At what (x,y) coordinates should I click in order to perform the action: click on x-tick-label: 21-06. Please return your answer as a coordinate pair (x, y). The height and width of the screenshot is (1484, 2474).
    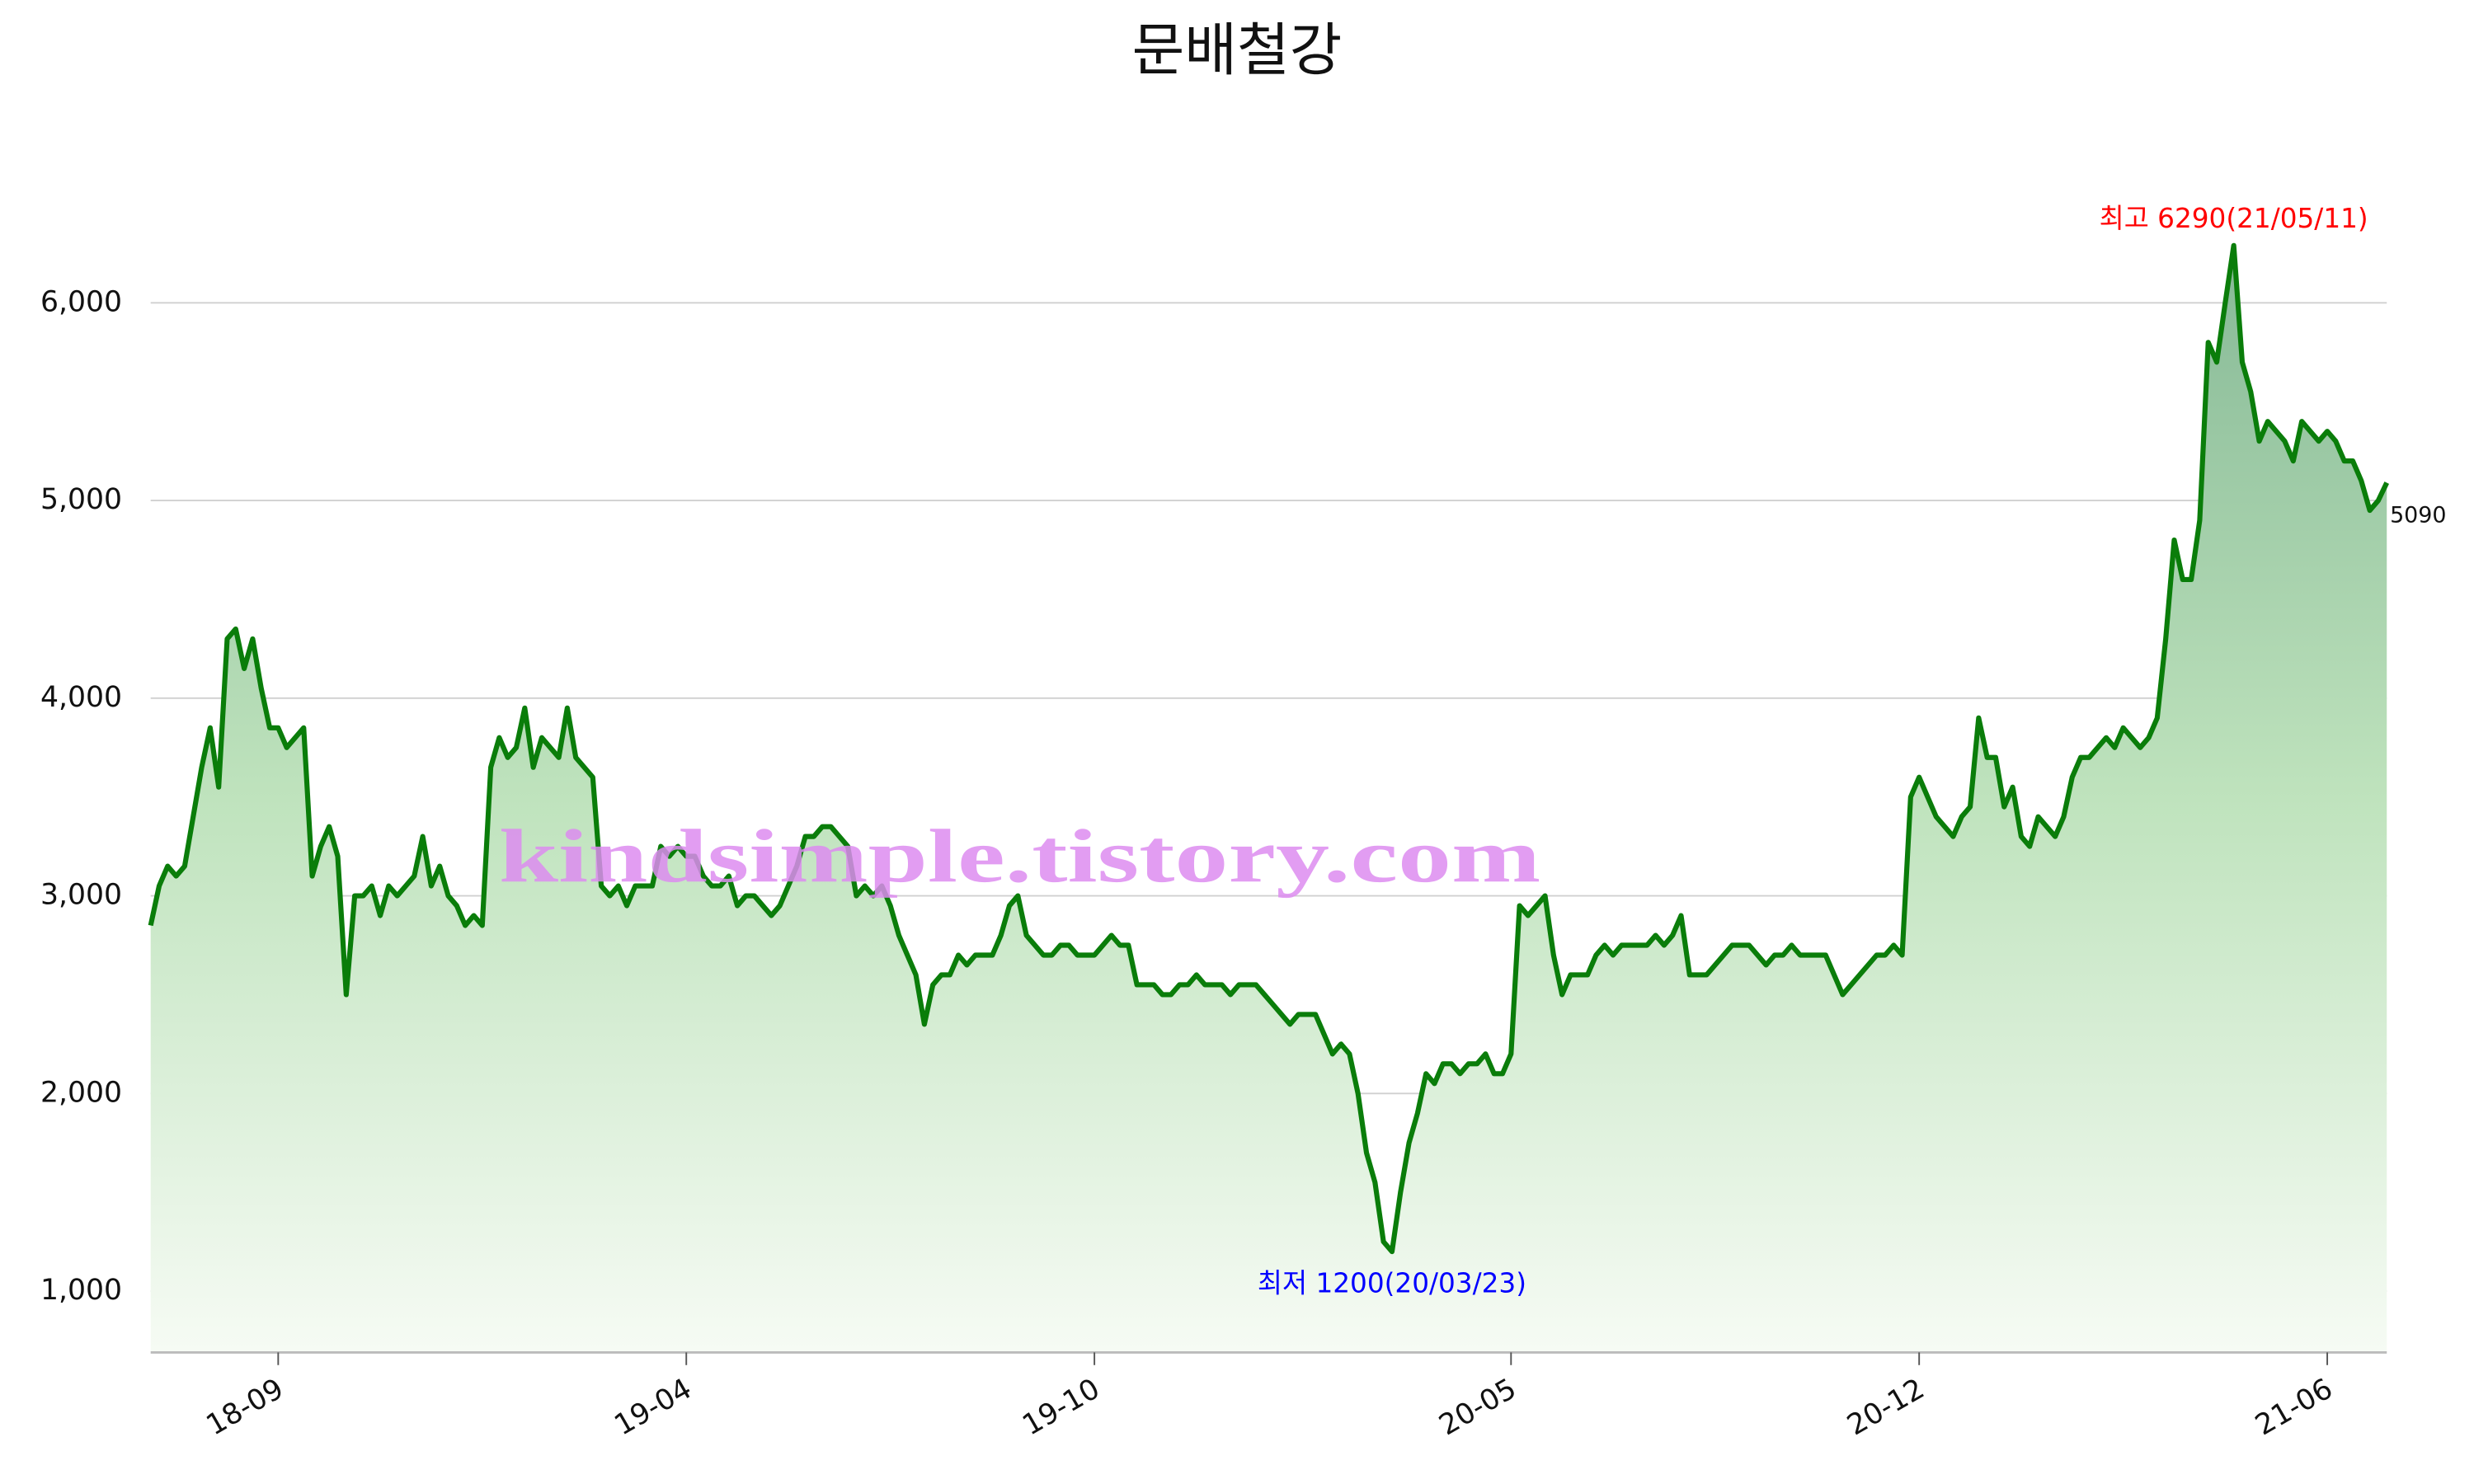
    Looking at the image, I should click on (2294, 1408).